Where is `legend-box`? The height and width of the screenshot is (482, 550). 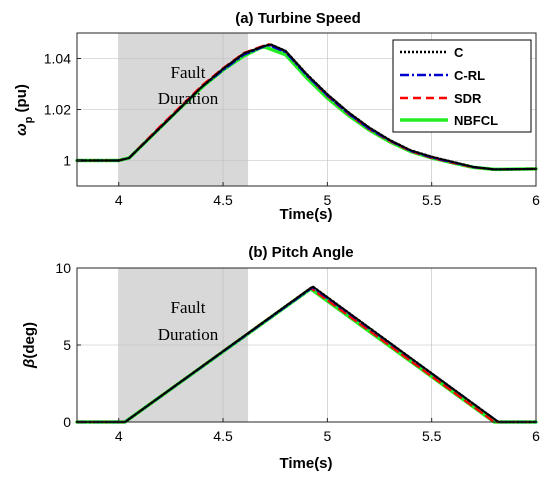 legend-box is located at coordinates (462, 86).